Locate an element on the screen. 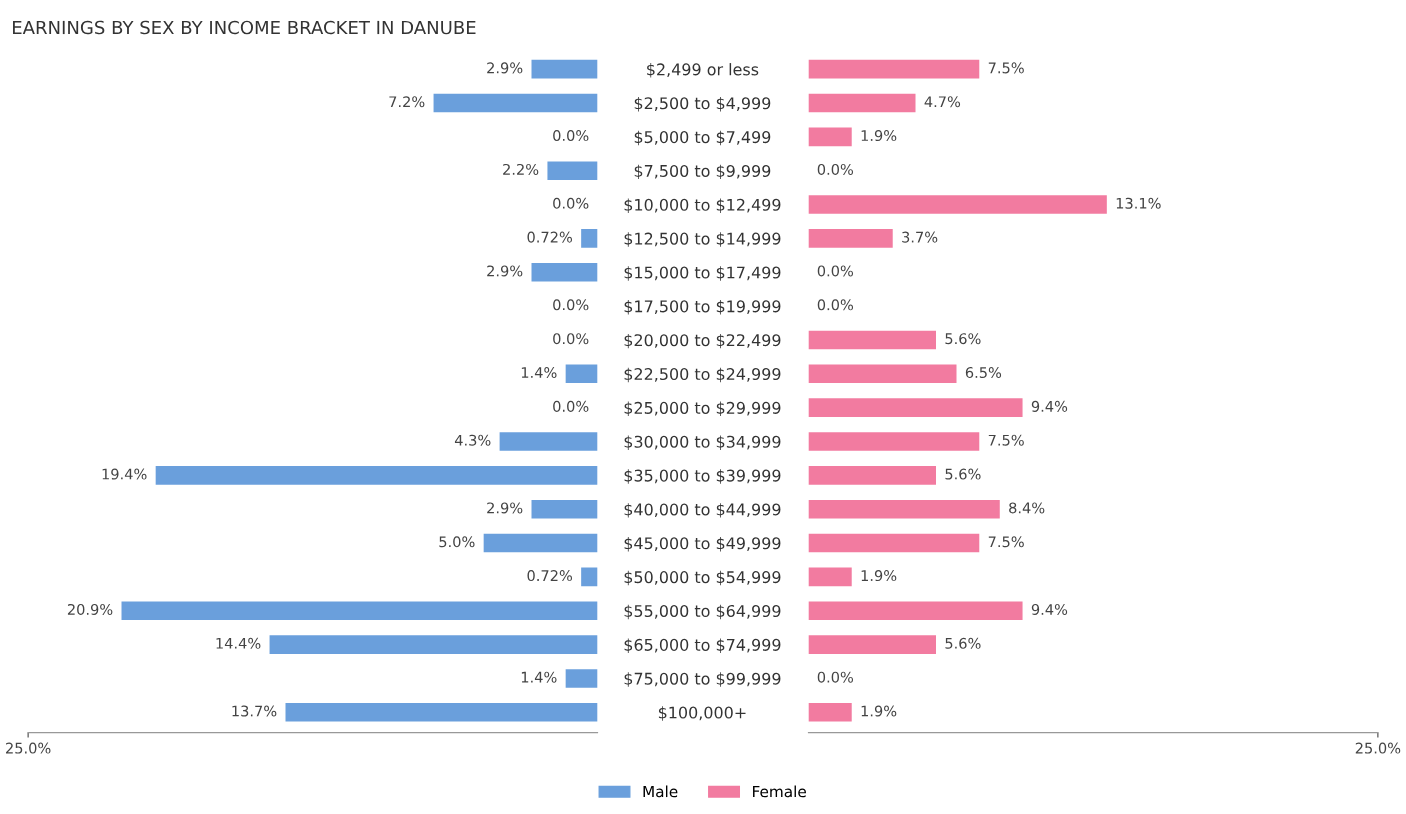 This screenshot has width=1406, height=814. data-label: 13.7% is located at coordinates (254, 711).